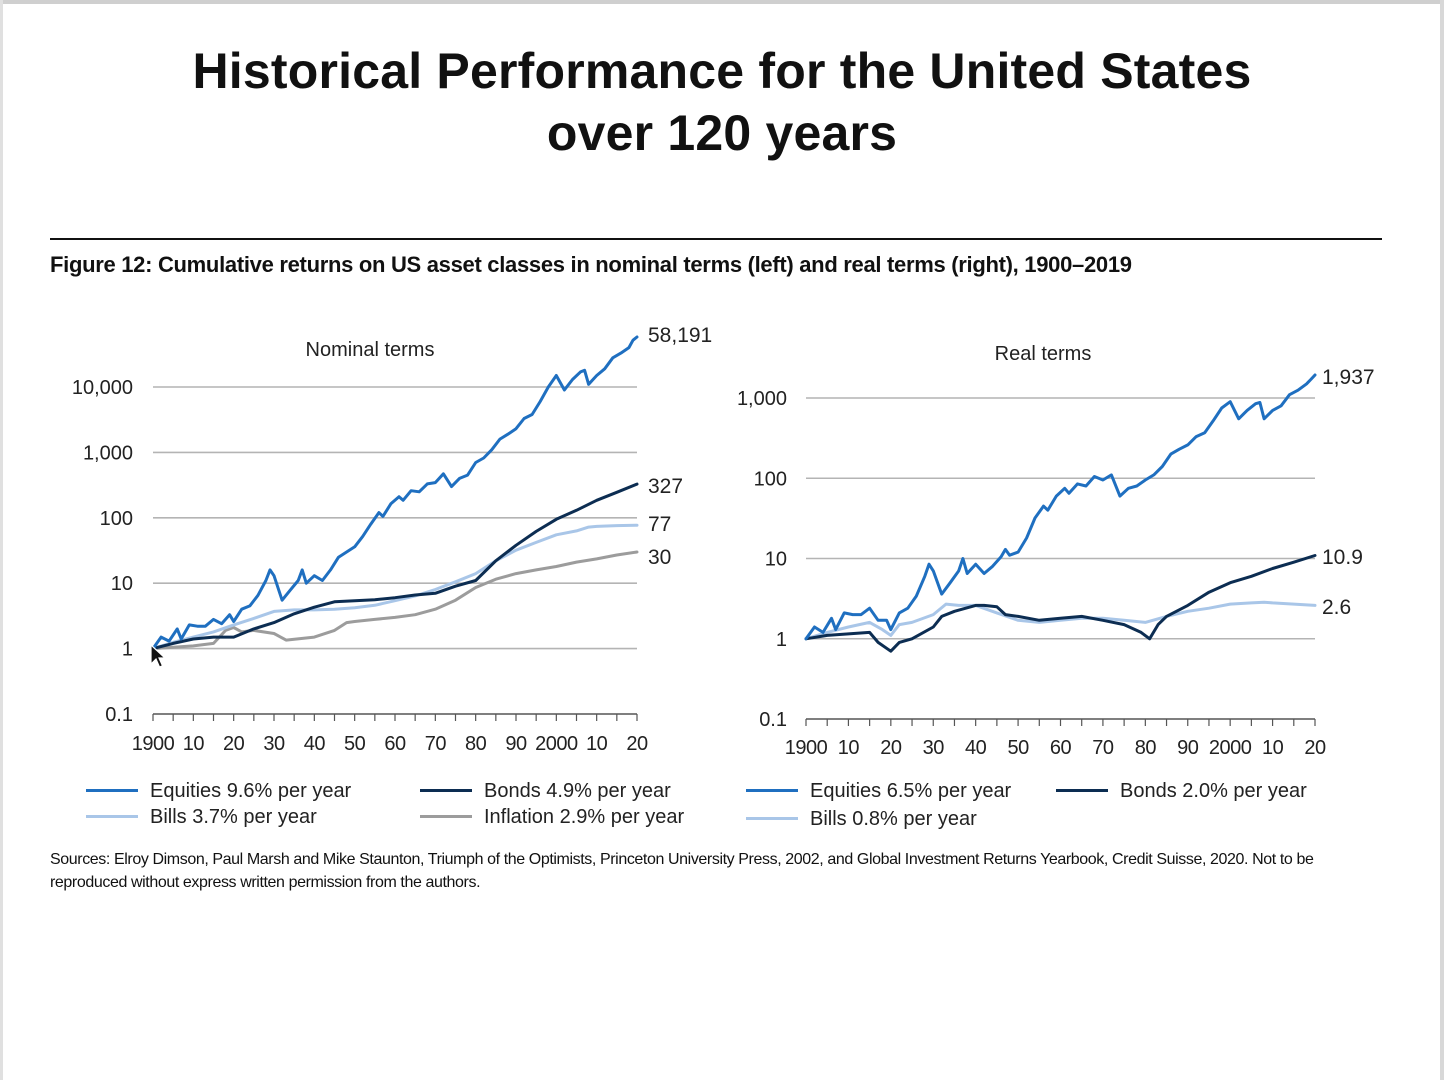 The width and height of the screenshot is (1444, 1080). I want to click on series-line-inflation, so click(395, 600).